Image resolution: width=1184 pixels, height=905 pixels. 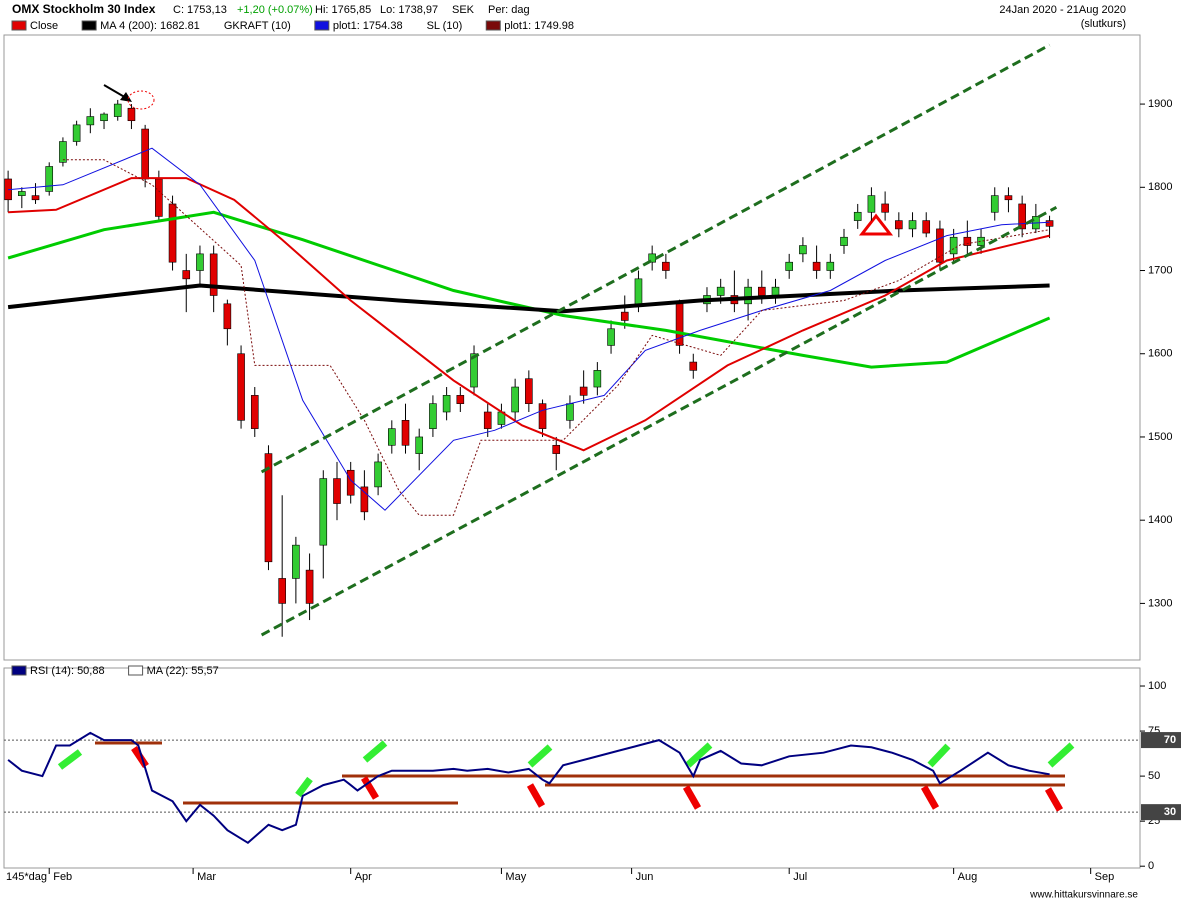 What do you see at coordinates (363, 877) in the screenshot?
I see `x-tick-label: Apr` at bounding box center [363, 877].